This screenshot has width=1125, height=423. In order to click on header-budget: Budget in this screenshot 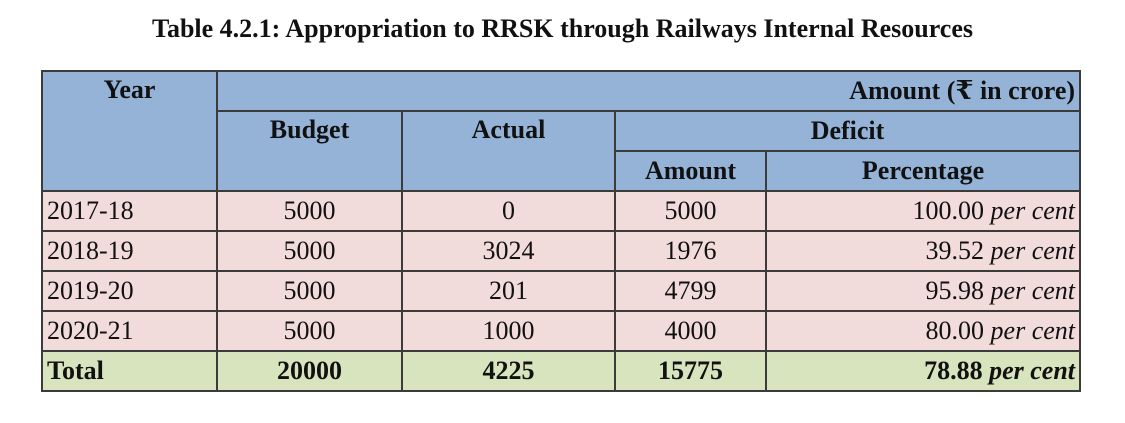, I will do `click(309, 151)`.